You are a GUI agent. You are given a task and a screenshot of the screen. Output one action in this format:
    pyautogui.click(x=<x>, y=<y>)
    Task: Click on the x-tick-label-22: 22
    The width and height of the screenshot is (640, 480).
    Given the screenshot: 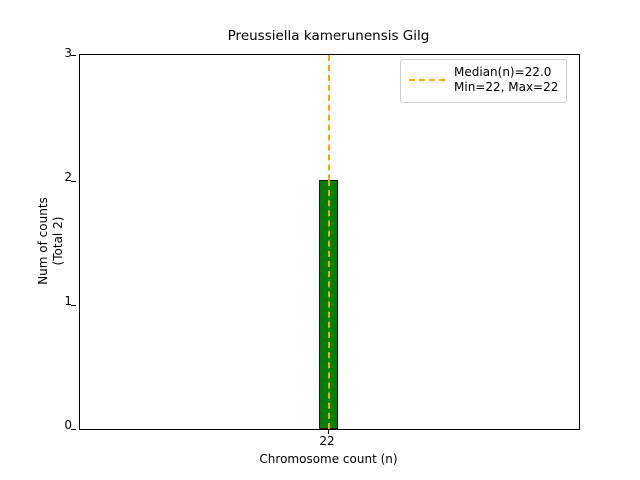 What is the action you would take?
    pyautogui.click(x=327, y=441)
    